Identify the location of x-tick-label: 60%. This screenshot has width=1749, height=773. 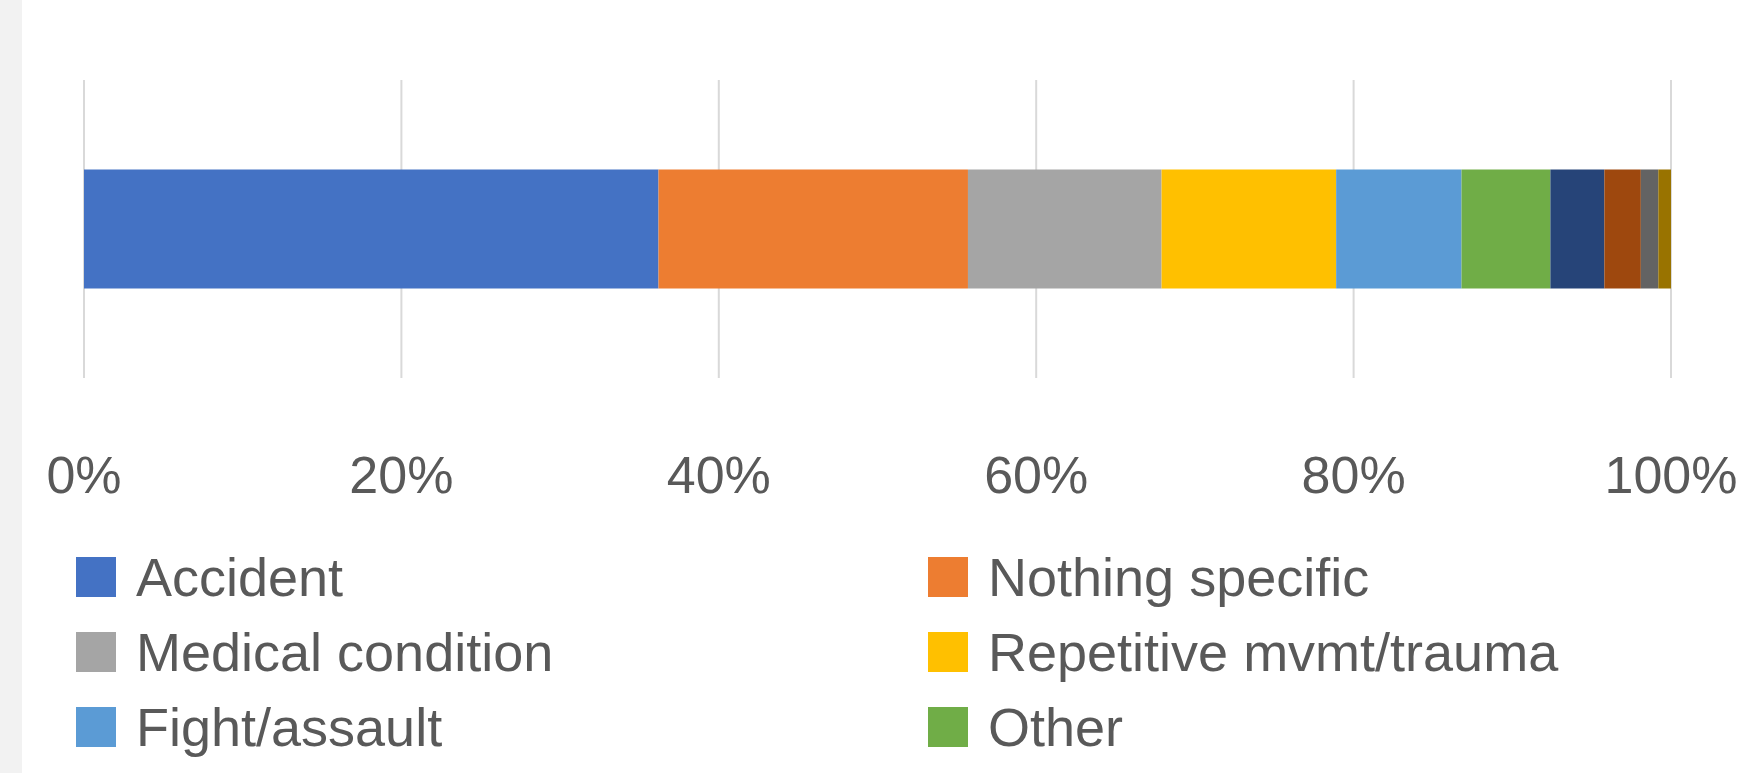
(1036, 474).